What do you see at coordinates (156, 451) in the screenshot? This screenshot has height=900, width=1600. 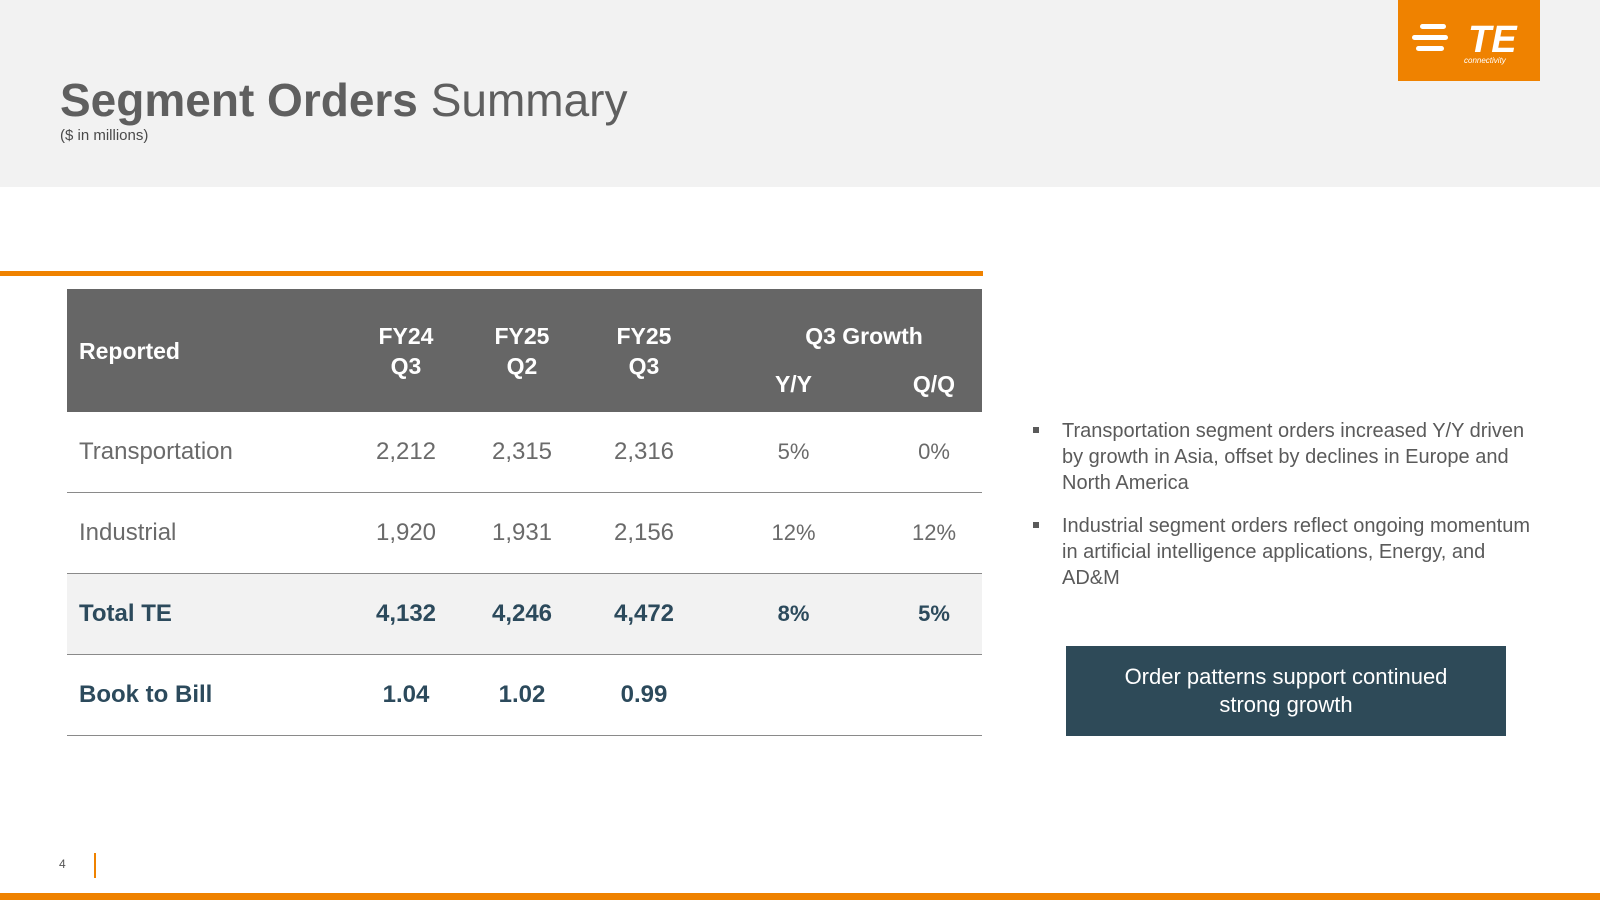 I see `row-label: Transportation` at bounding box center [156, 451].